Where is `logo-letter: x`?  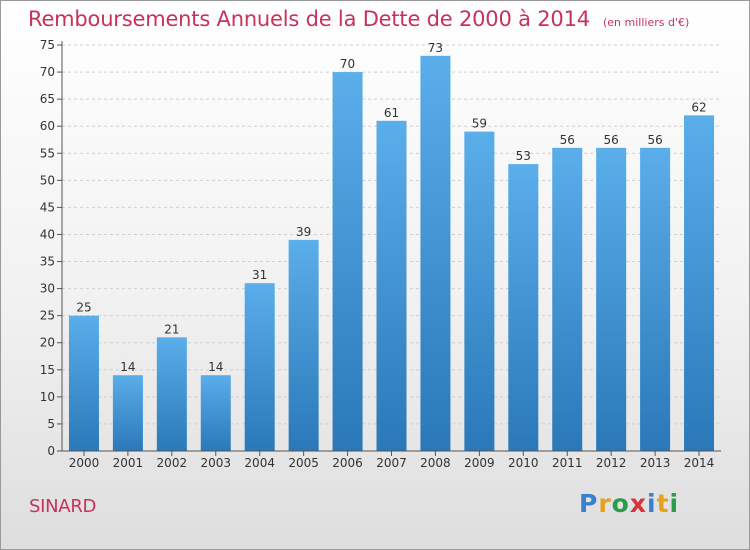
logo-letter: x is located at coordinates (638, 503).